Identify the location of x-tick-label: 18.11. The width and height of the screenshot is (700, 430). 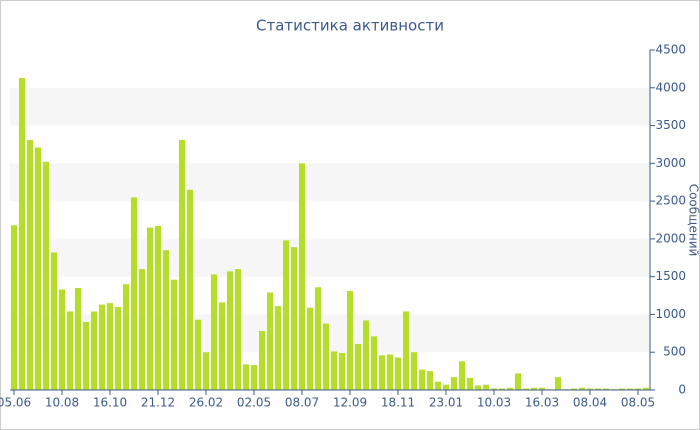
(398, 403).